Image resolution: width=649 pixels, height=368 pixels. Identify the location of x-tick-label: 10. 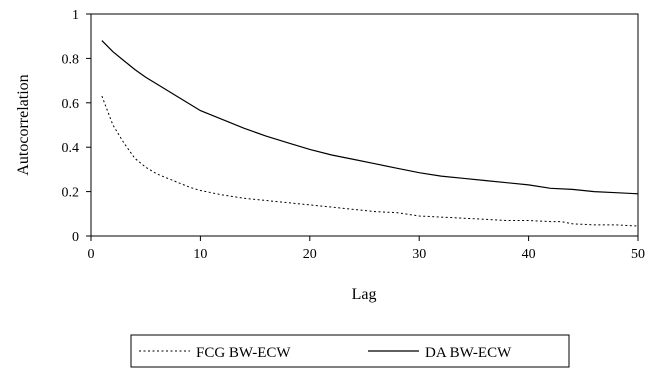
(200, 254).